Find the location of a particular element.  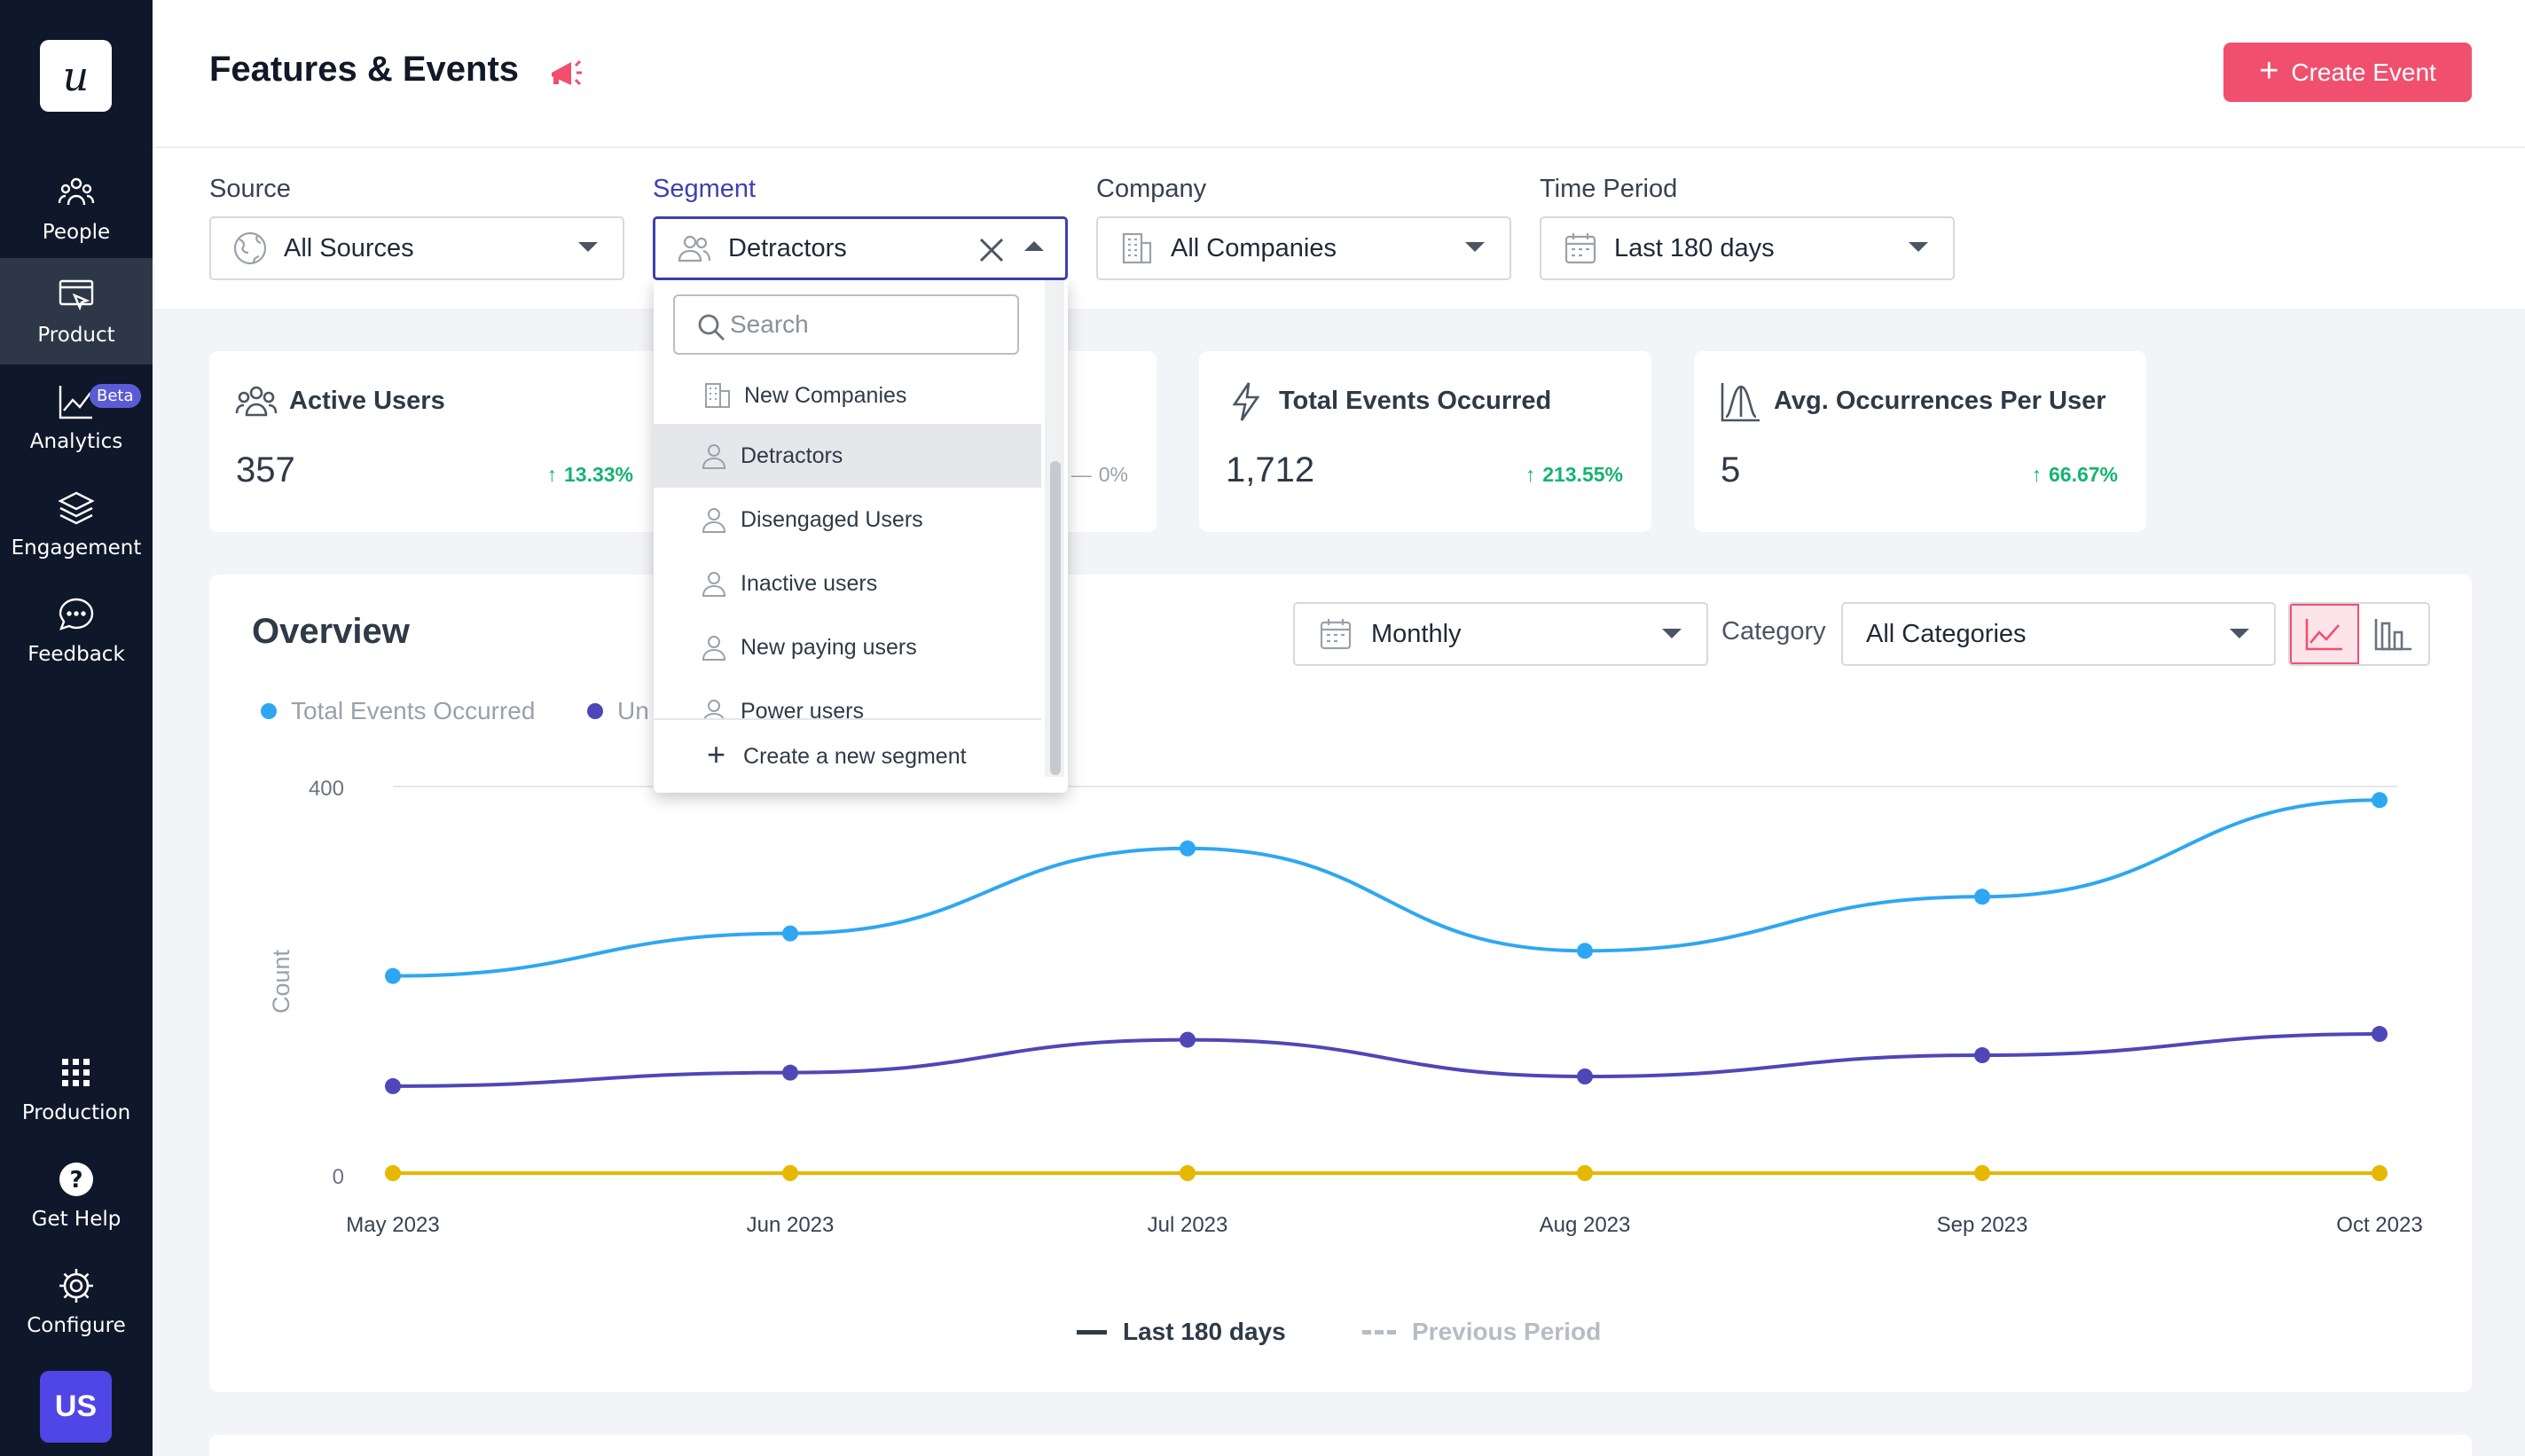

dropdown-item-label: New Companies is located at coordinates (825, 395).